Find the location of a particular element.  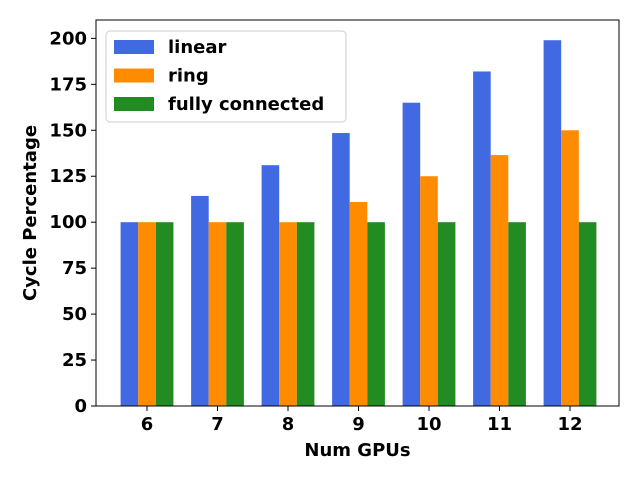

y-tick-label: 0 is located at coordinates (80, 406).